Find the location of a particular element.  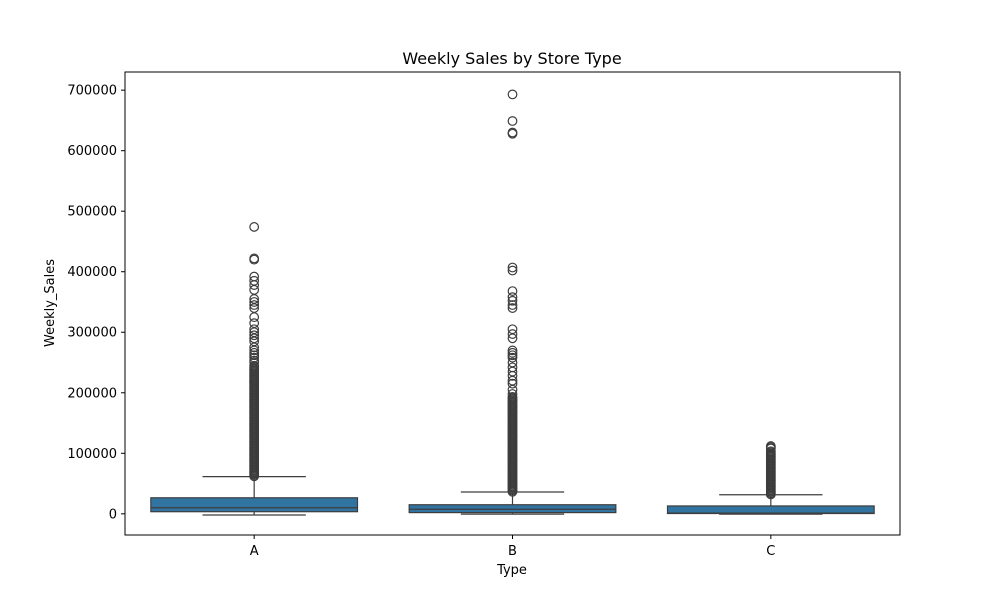

y-tick-label: 700000 is located at coordinates (92, 91).